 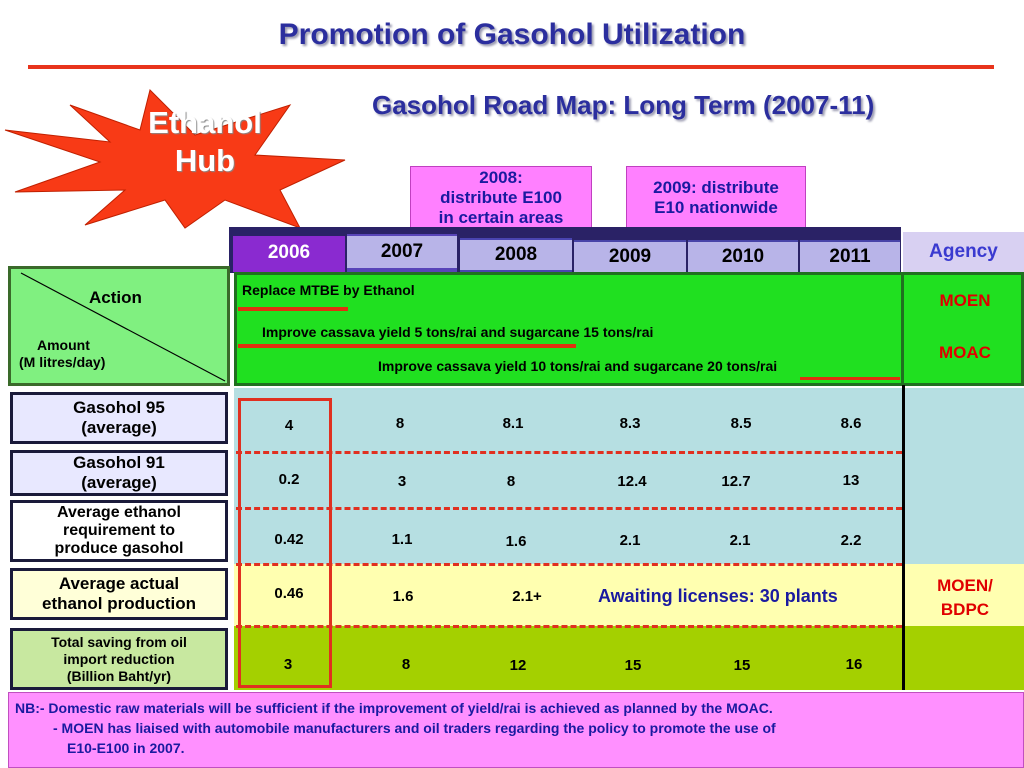 I want to click on roadmap-subtitle: Gasohol Road Map: Long Term (2007-11), so click(x=623, y=105).